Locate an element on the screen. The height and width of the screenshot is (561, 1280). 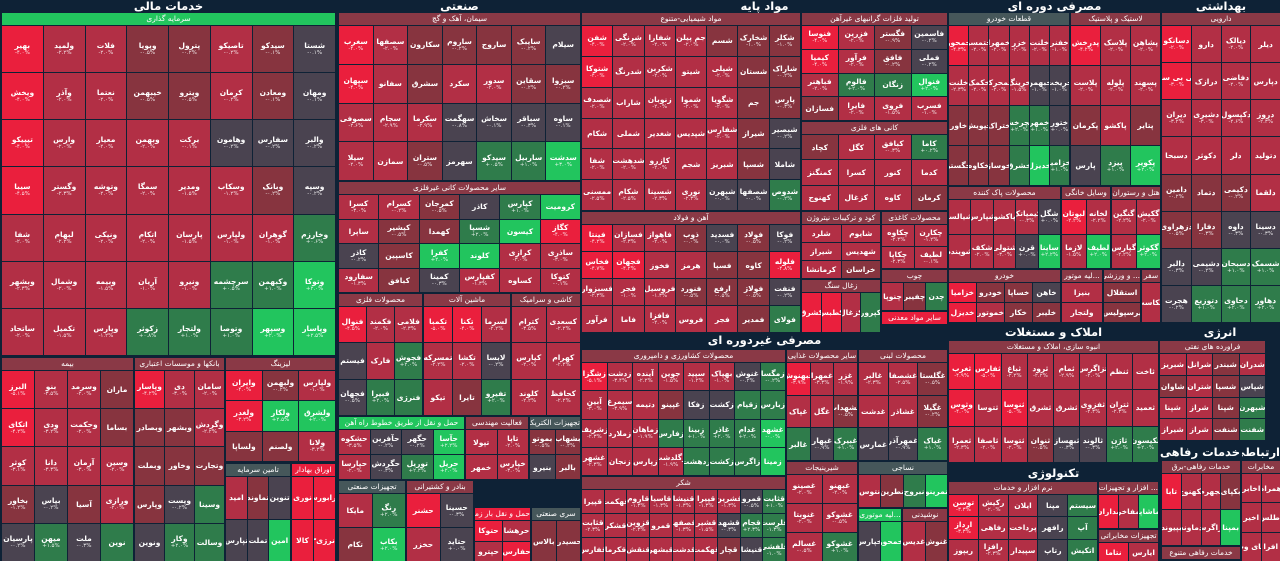
stock-tile: دتماد is located at coordinates (1206, 192).